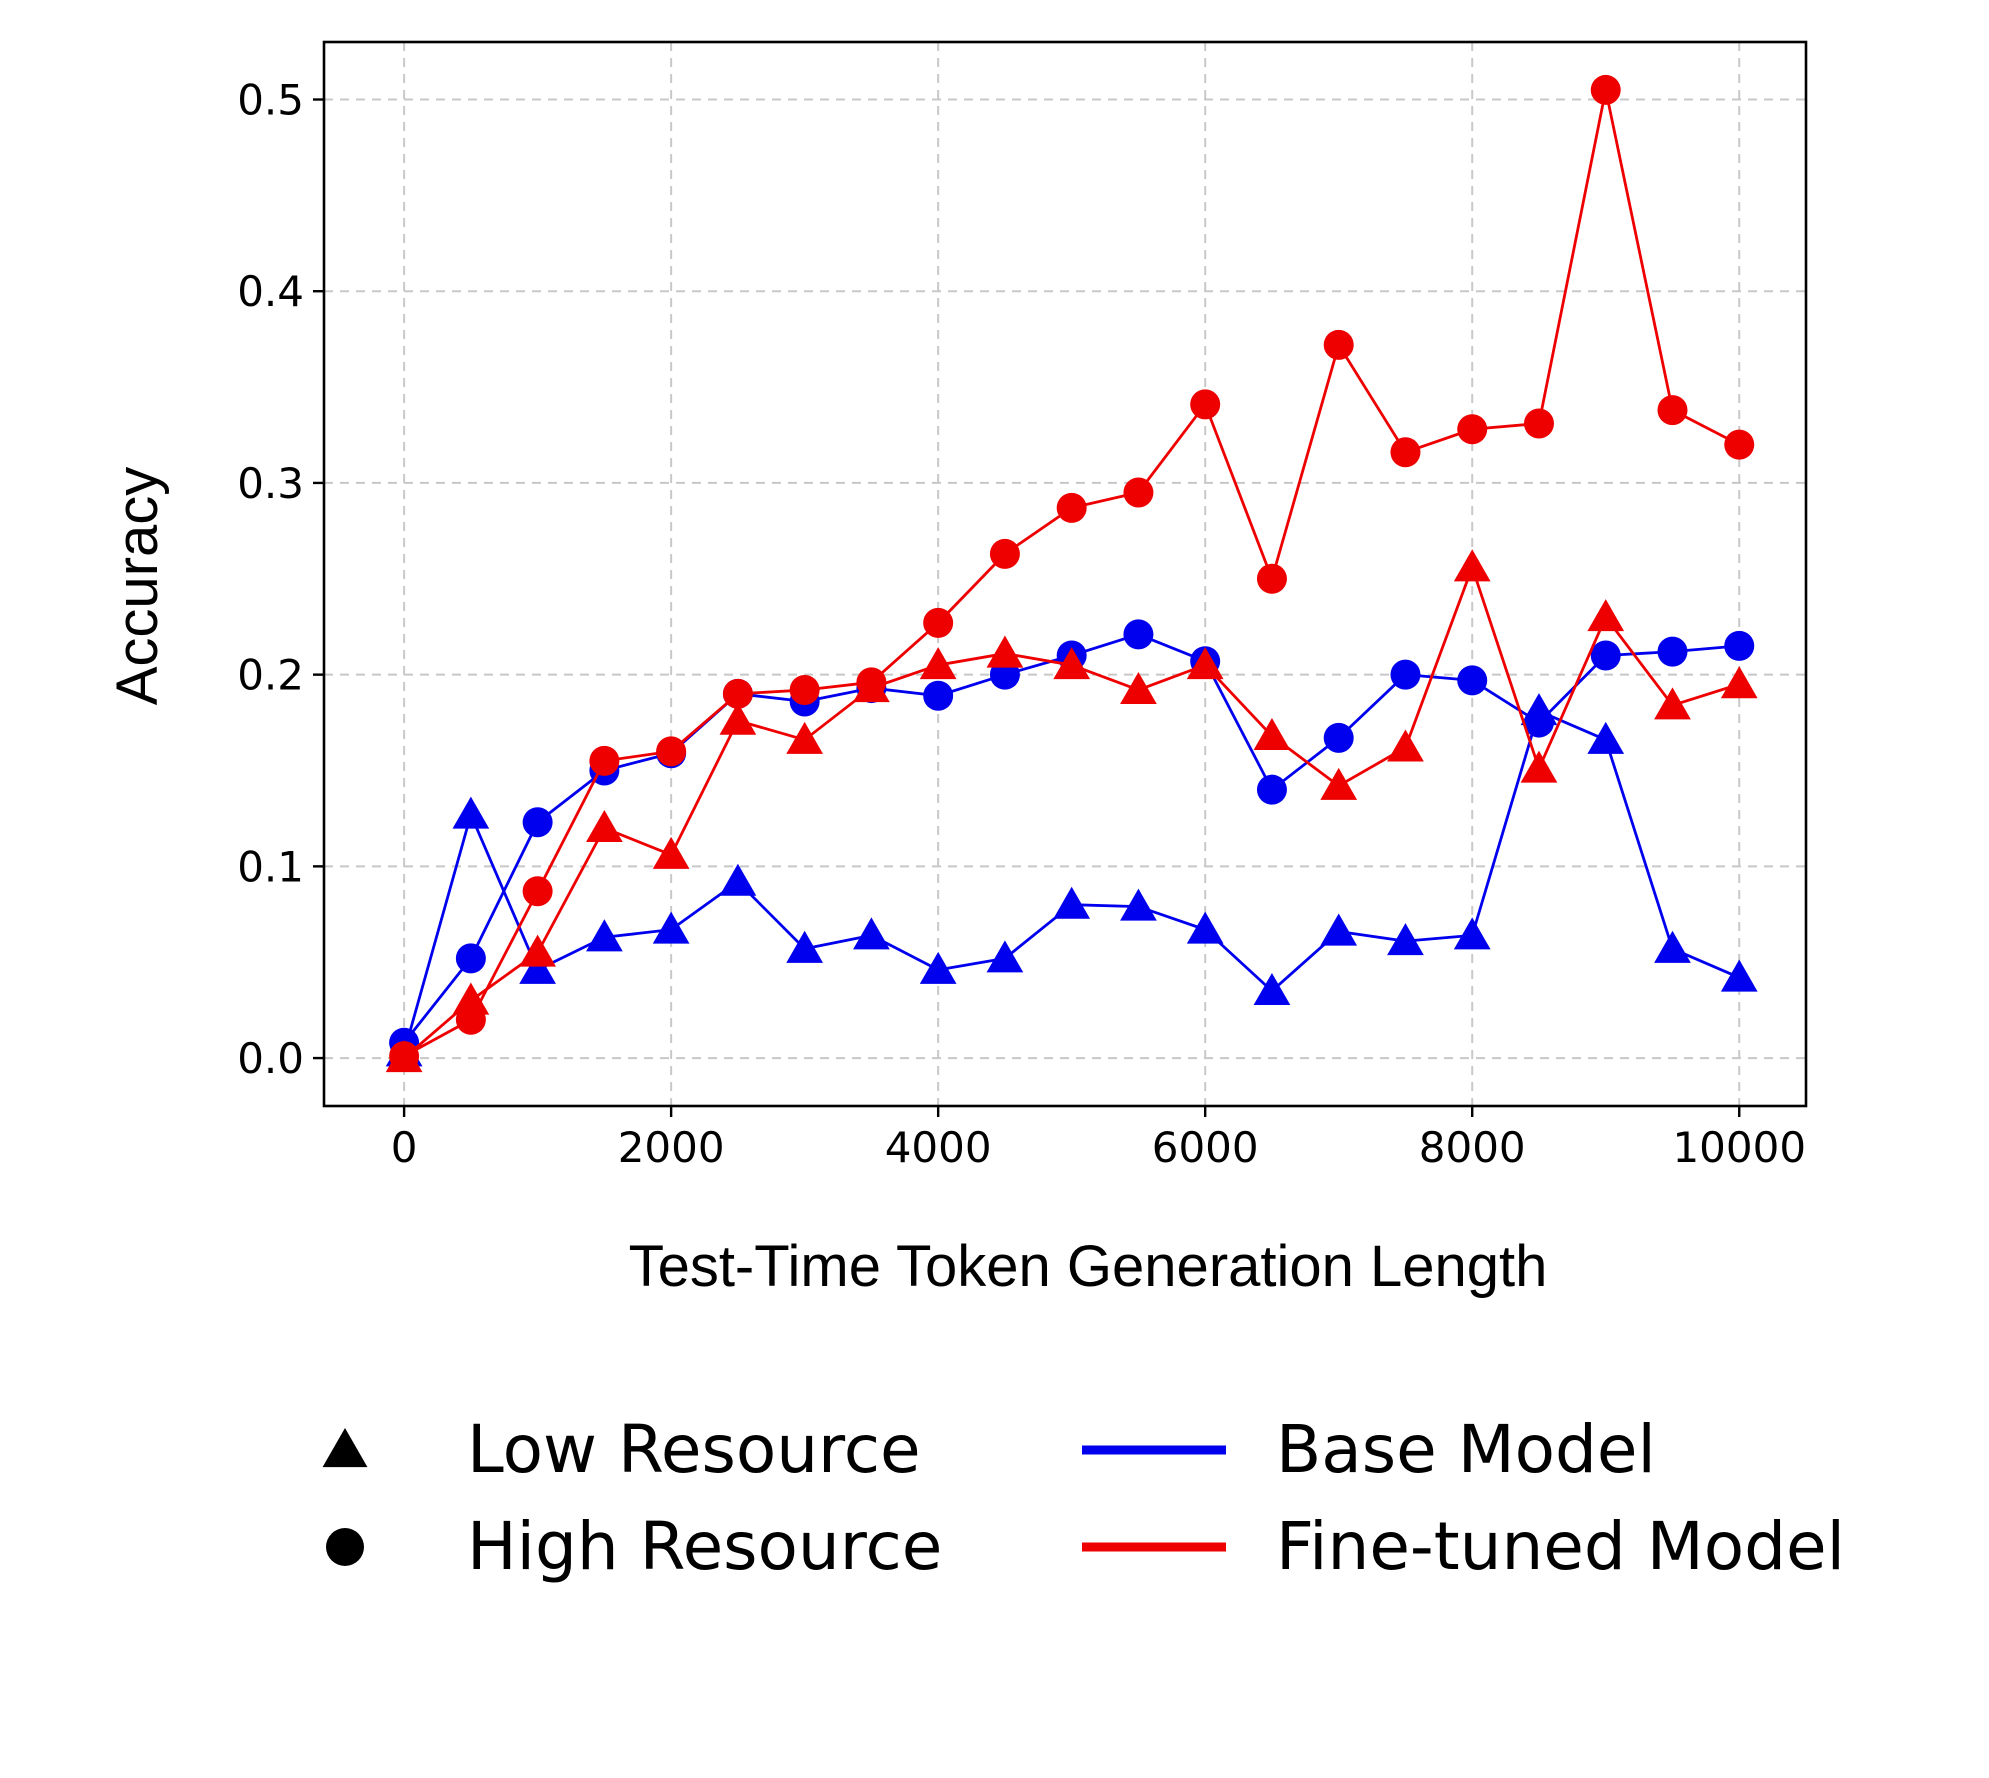  Describe the element at coordinates (345, 1448) in the screenshot. I see `legend-triangle-marker` at that location.